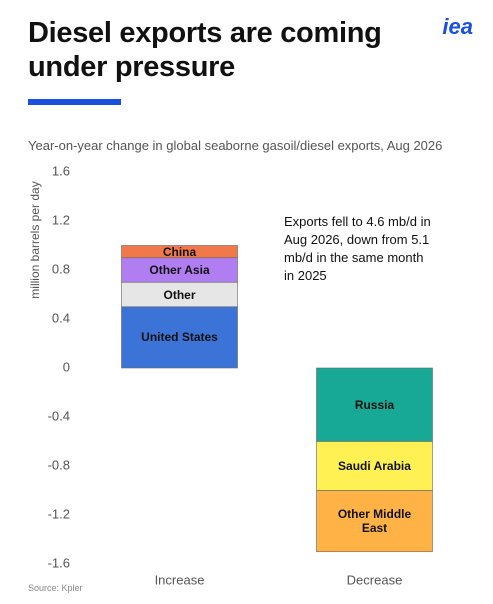 The image size is (493, 604). I want to click on segment-label-box: Other Middle East, so click(374, 521).